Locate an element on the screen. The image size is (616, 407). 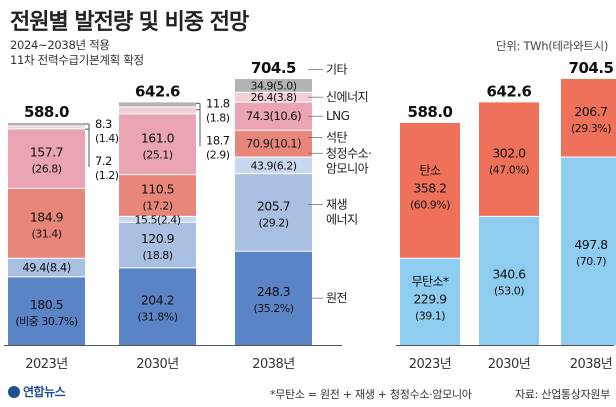
logo: 연합뉴스 is located at coordinates (37, 391).